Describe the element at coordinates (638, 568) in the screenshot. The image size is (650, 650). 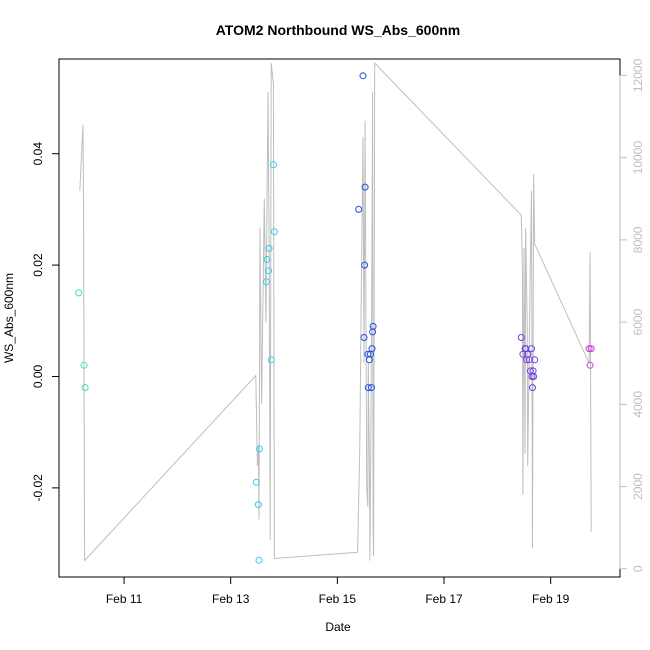
I see `y2-tick-label: 0` at that location.